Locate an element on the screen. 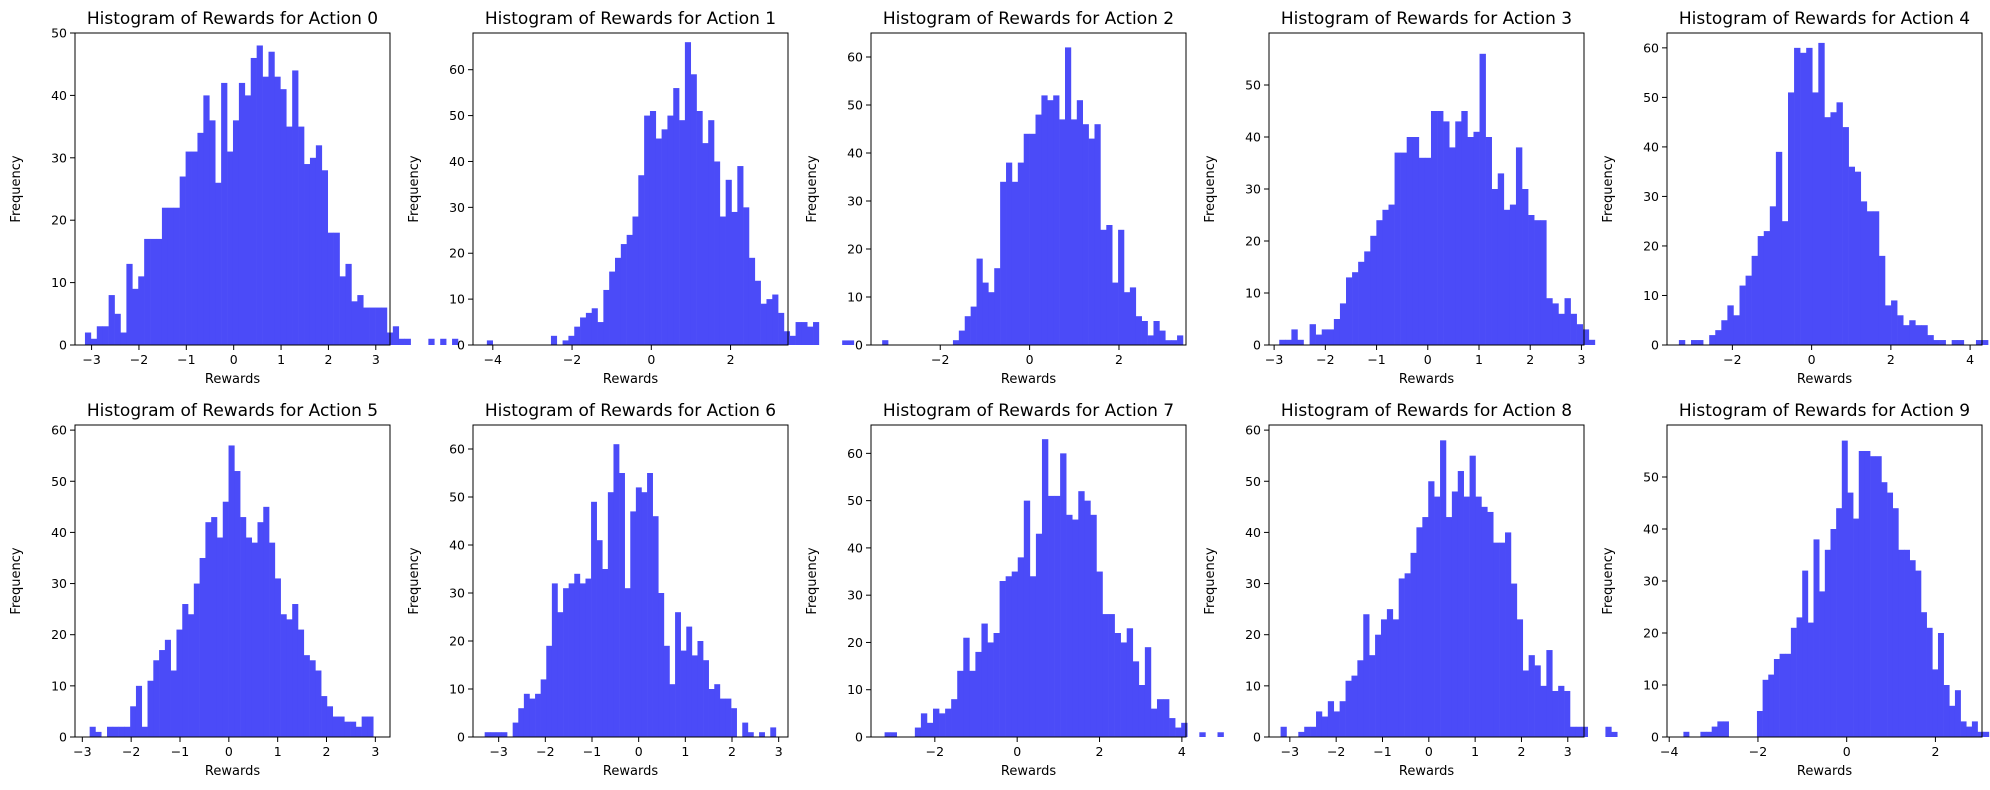 The height and width of the screenshot is (790, 1990). x-tick-label: −2 is located at coordinates (1732, 359).